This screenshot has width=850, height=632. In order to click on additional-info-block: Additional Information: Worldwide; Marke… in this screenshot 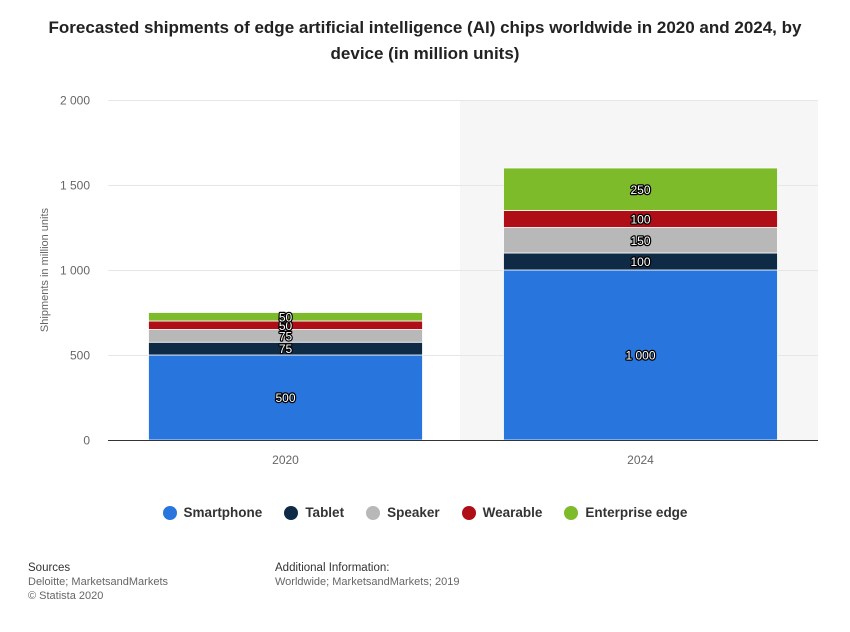, I will do `click(367, 575)`.